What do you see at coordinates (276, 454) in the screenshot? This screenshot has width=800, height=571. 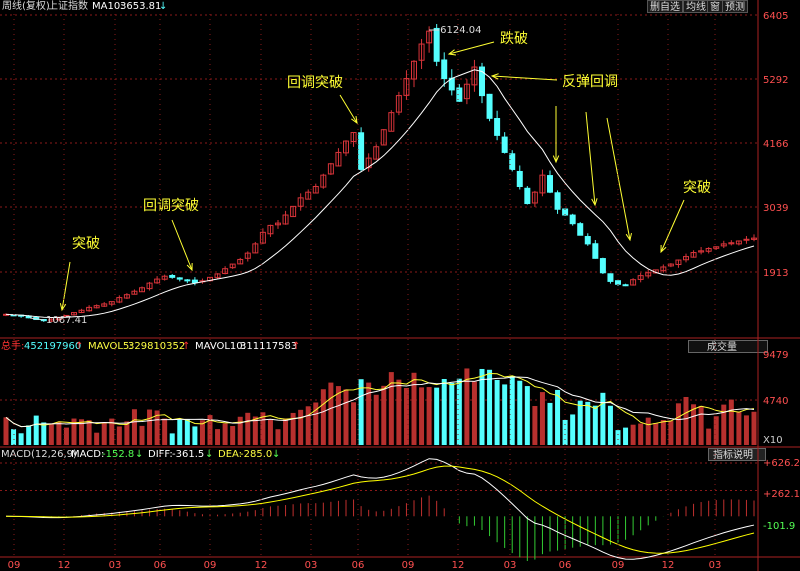 I see `dea-arrow-icon: ↓` at bounding box center [276, 454].